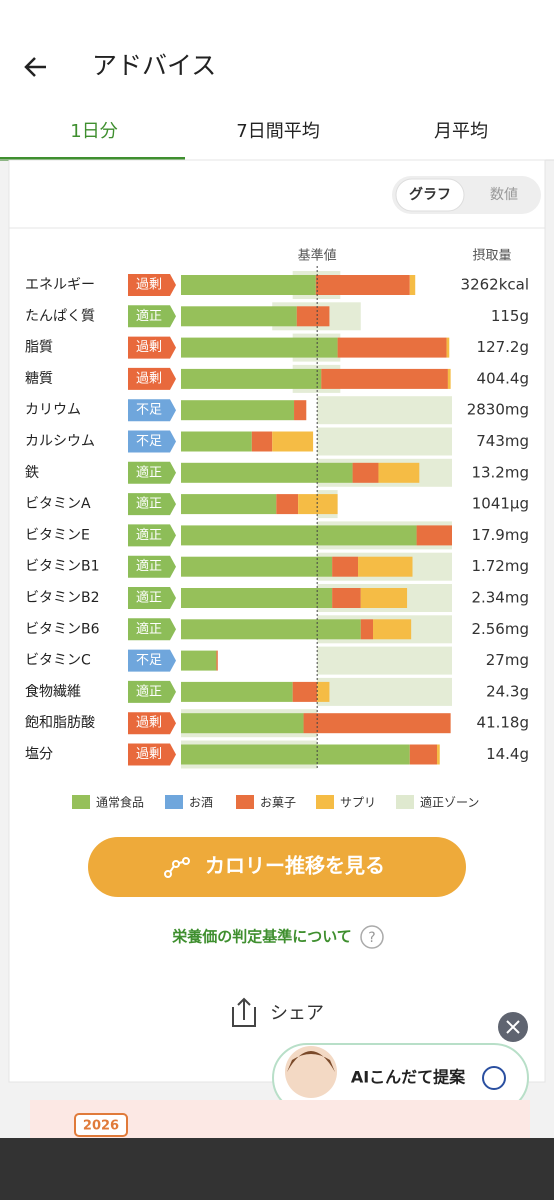 The width and height of the screenshot is (554, 1200). I want to click on amount: 115g, so click(510, 316).